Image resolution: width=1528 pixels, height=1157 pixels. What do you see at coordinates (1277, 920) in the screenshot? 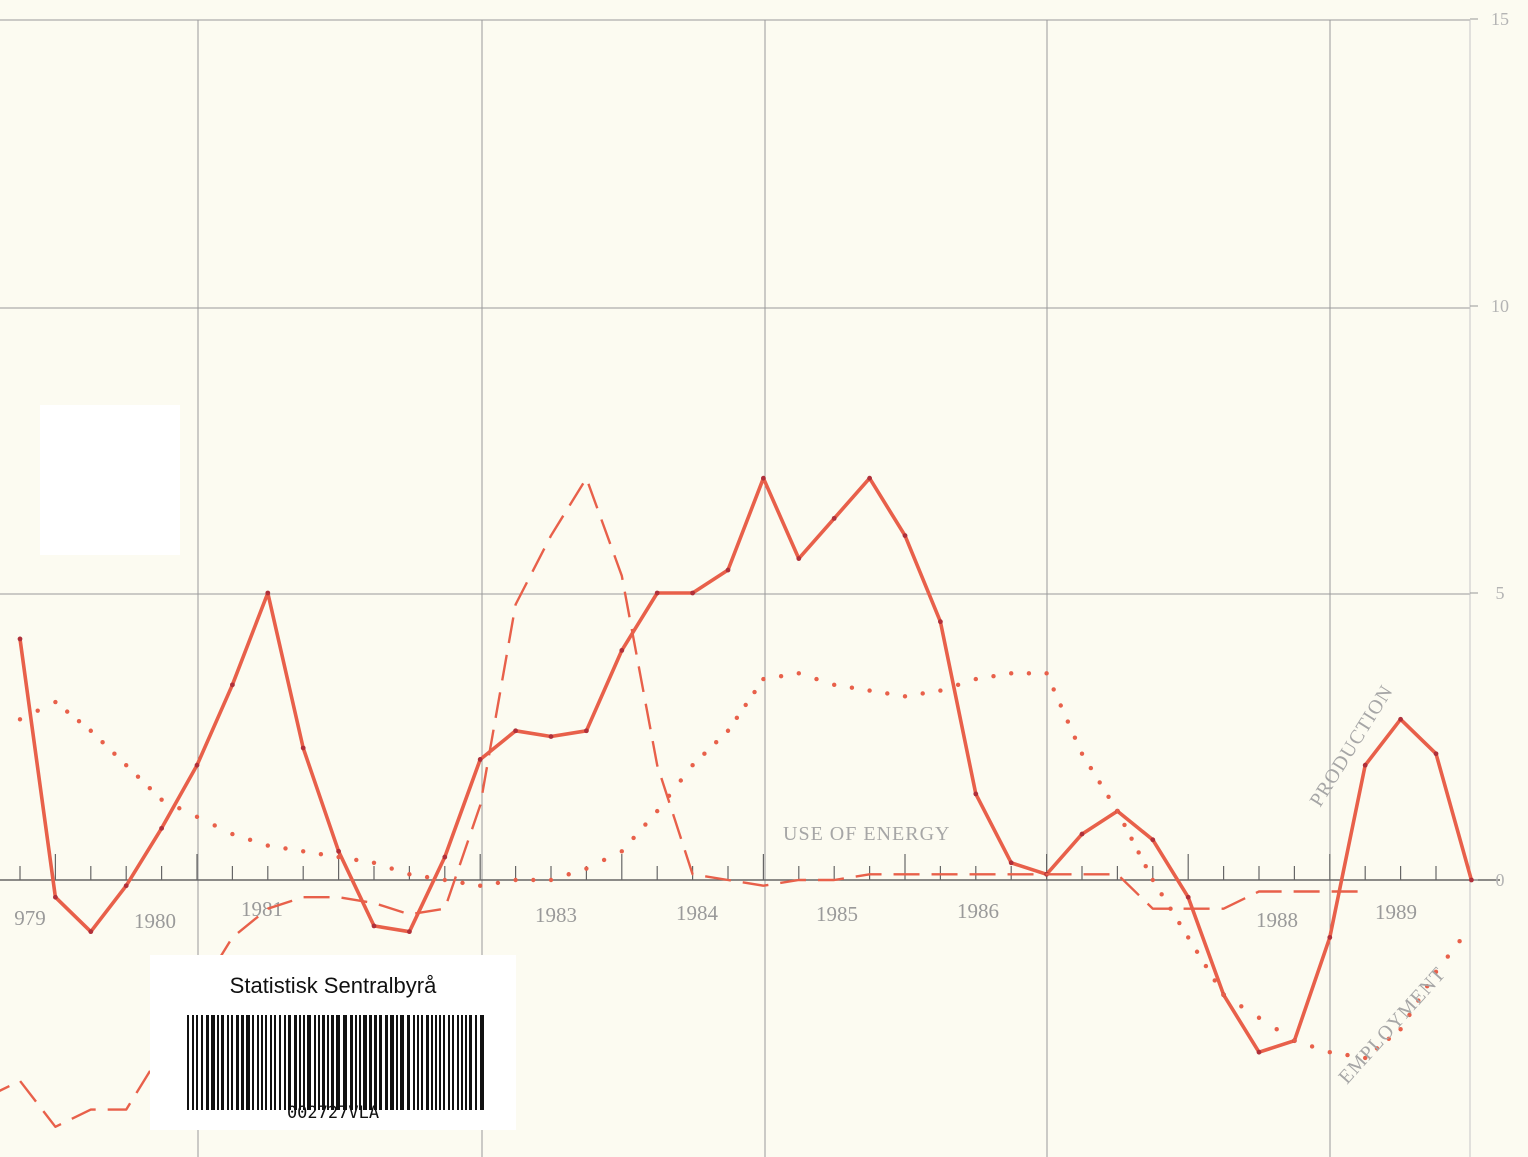
I see `x-tick-label: 1988` at bounding box center [1277, 920].